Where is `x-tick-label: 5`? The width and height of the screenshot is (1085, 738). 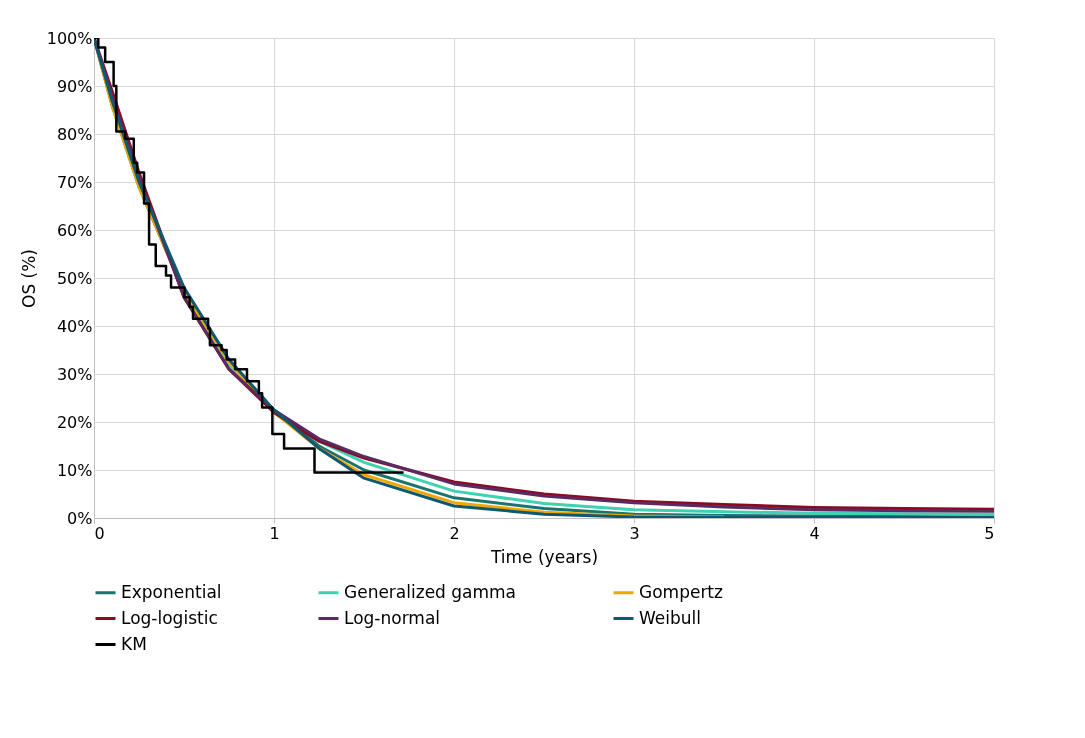 x-tick-label: 5 is located at coordinates (989, 533).